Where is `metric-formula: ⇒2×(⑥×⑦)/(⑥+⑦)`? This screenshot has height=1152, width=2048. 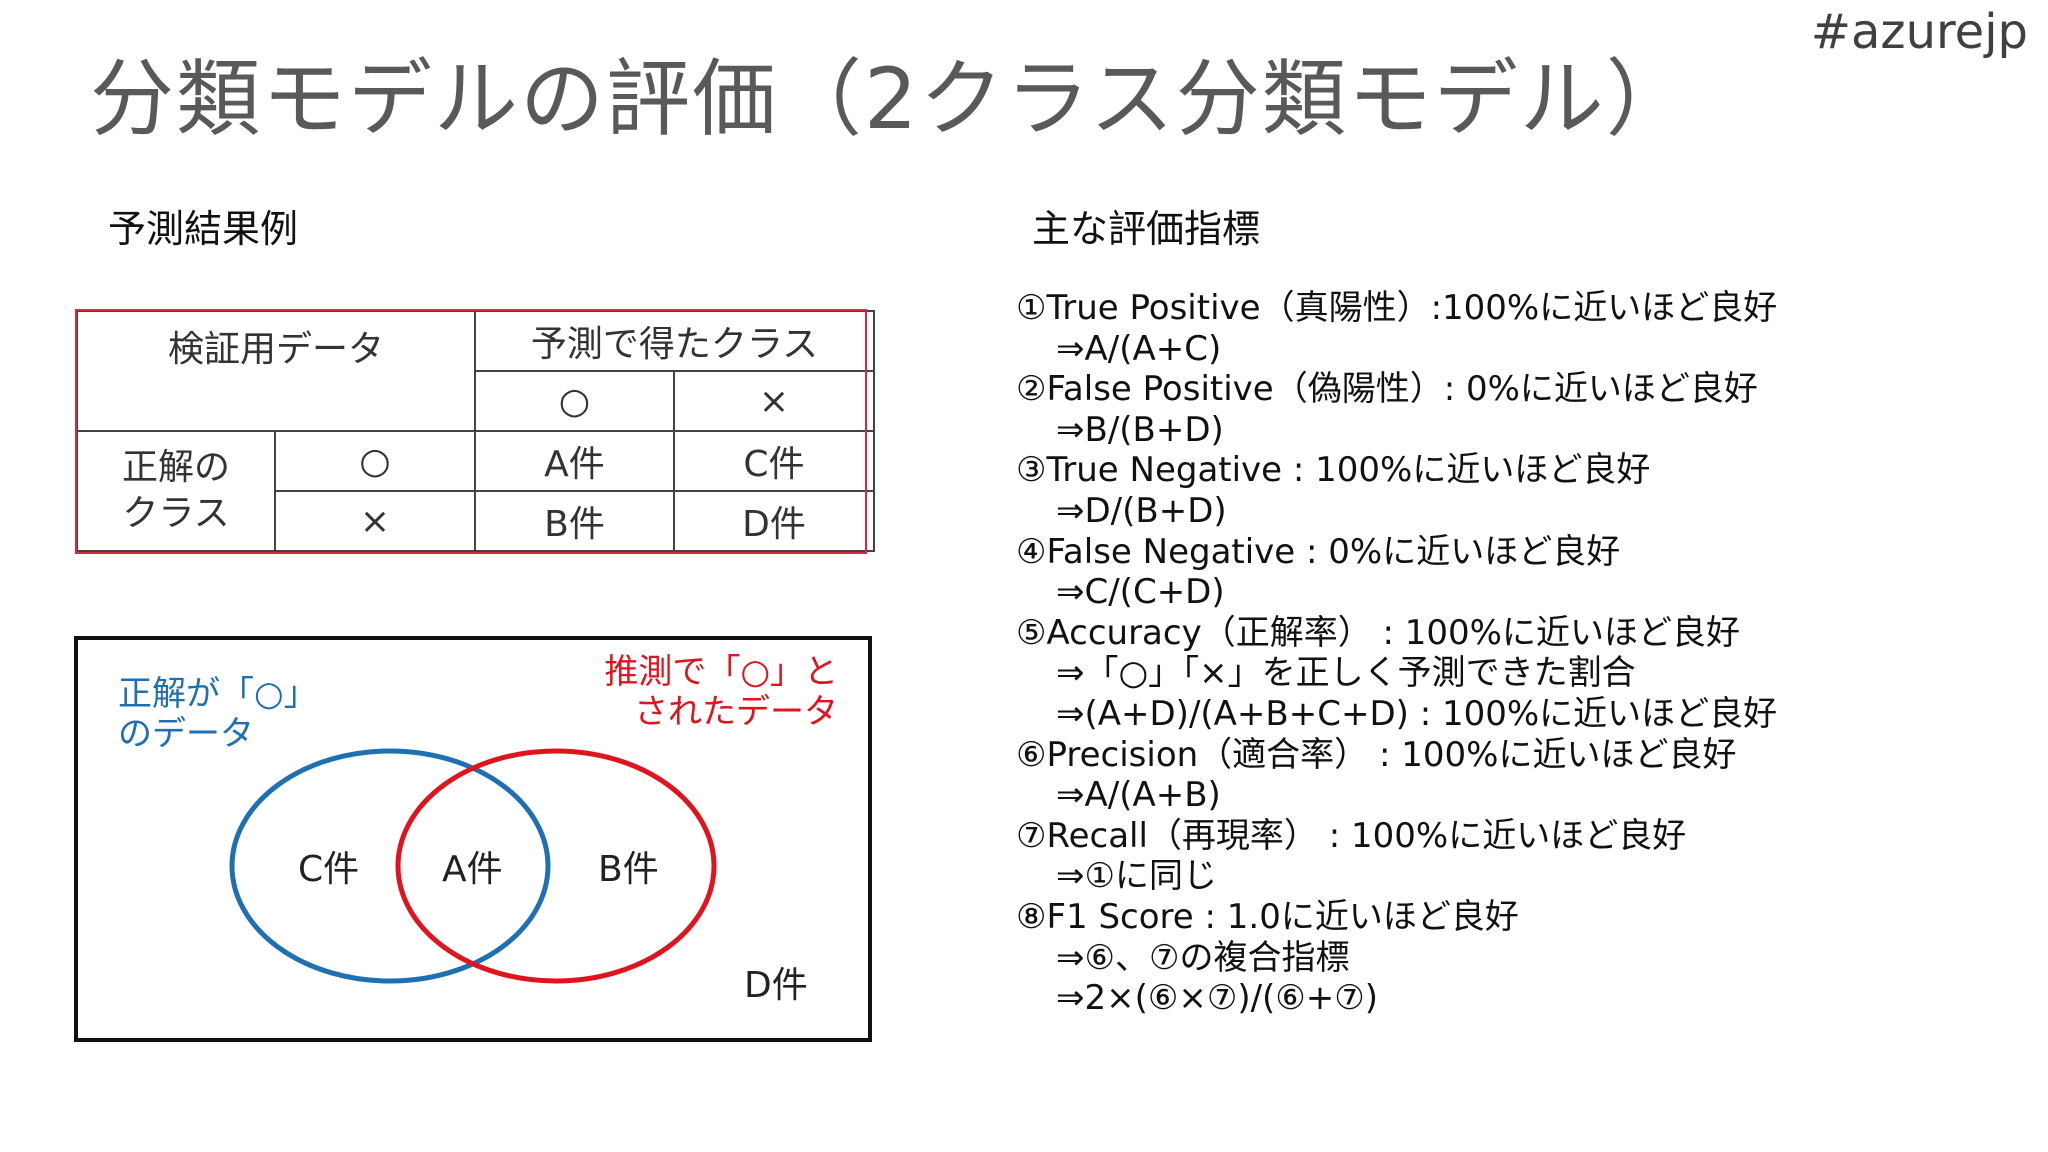
metric-formula: ⇒2×(⑥×⑦)/(⑥+⑦) is located at coordinates (1217, 998).